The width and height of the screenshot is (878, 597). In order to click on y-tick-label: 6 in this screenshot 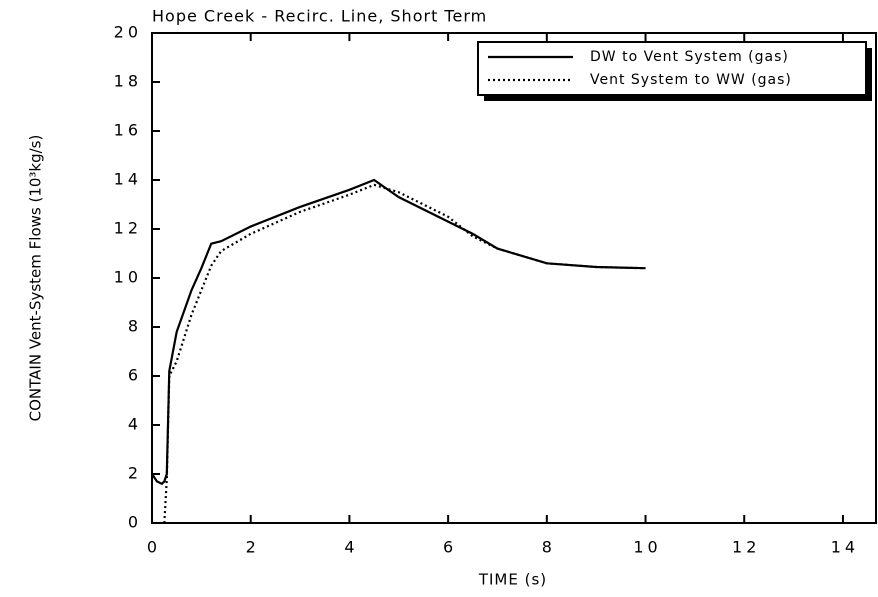, I will do `click(135, 375)`.